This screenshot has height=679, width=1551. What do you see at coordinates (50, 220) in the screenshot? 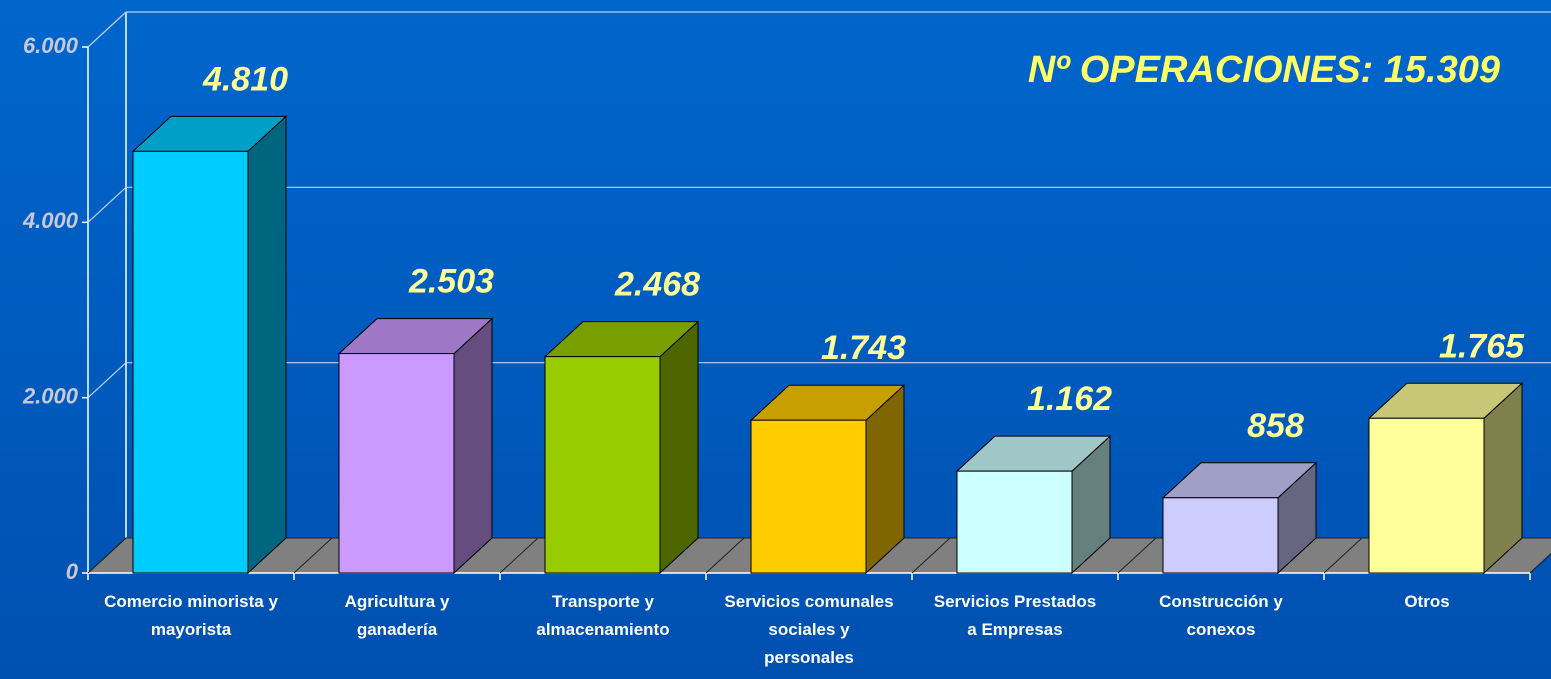
I see `y-tick-label: 4.000` at bounding box center [50, 220].